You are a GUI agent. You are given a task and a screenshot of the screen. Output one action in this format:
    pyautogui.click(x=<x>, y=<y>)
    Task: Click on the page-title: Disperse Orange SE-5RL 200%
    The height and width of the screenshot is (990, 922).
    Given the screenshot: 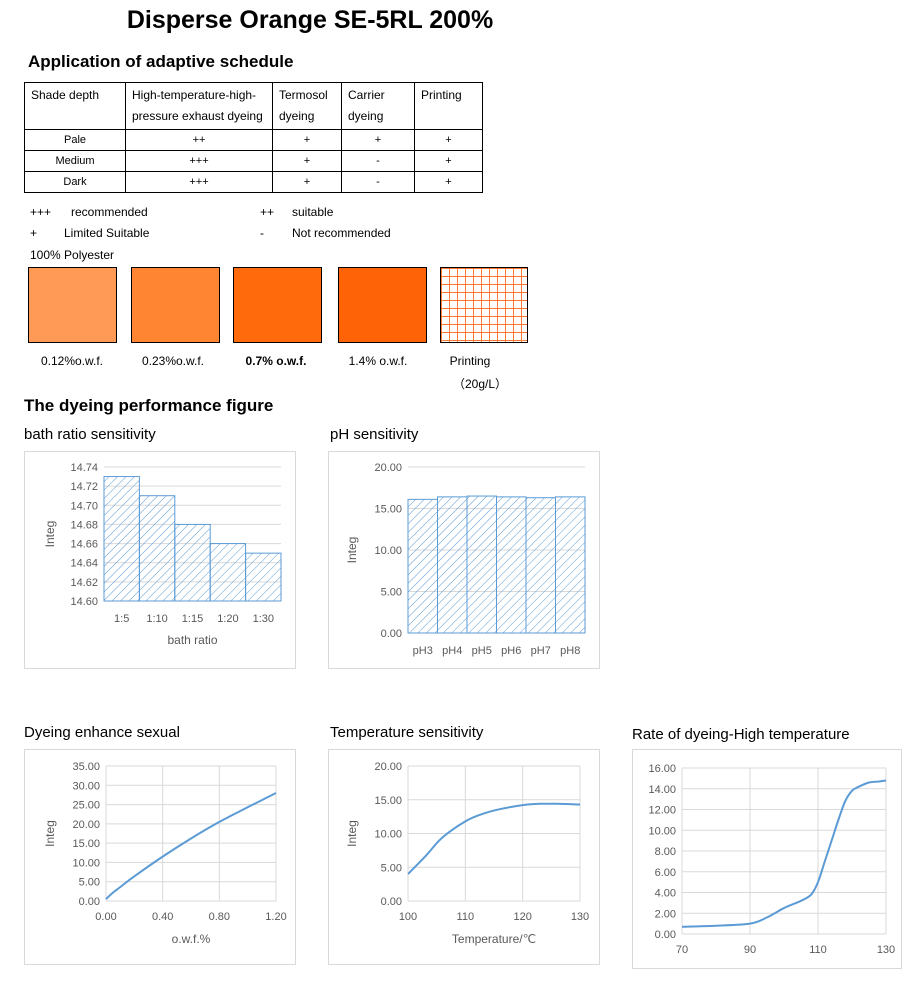 What is the action you would take?
    pyautogui.click(x=310, y=20)
    